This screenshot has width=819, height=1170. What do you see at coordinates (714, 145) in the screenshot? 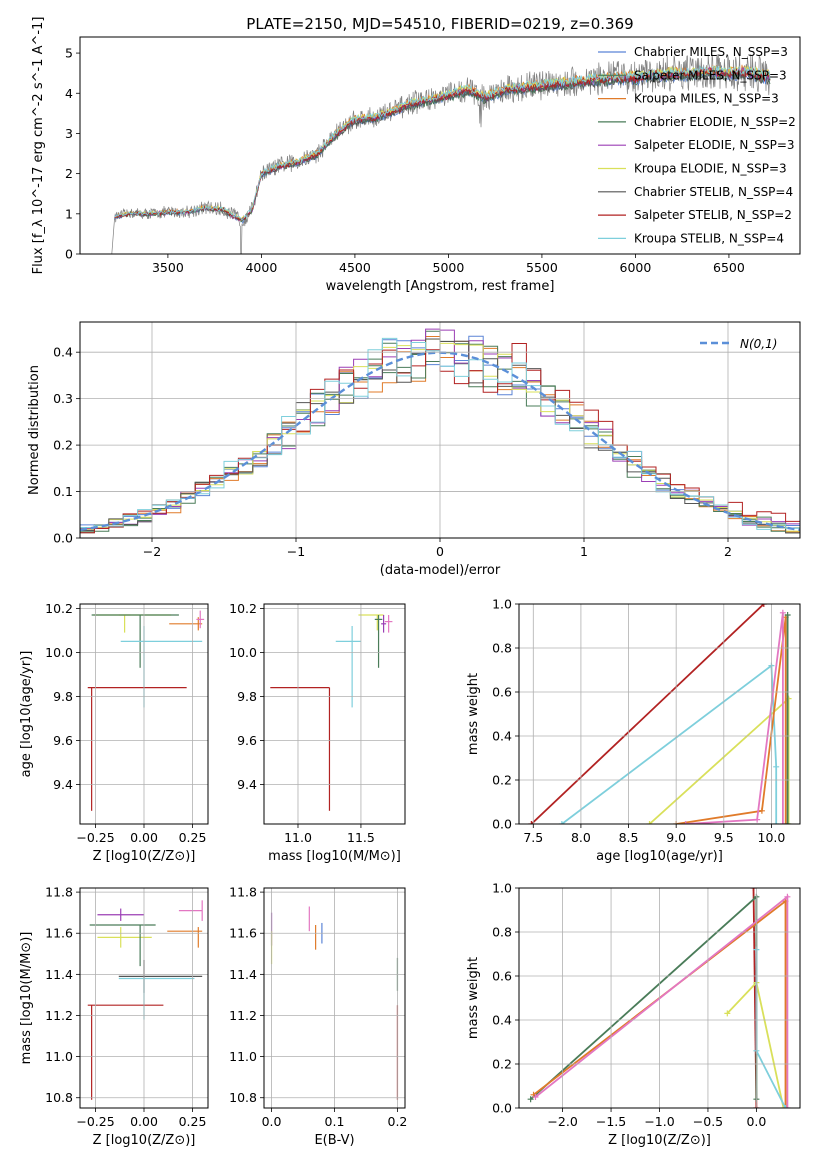
I see `legend-entry: Salpeter ELODIE, N_SSP=3` at bounding box center [714, 145].